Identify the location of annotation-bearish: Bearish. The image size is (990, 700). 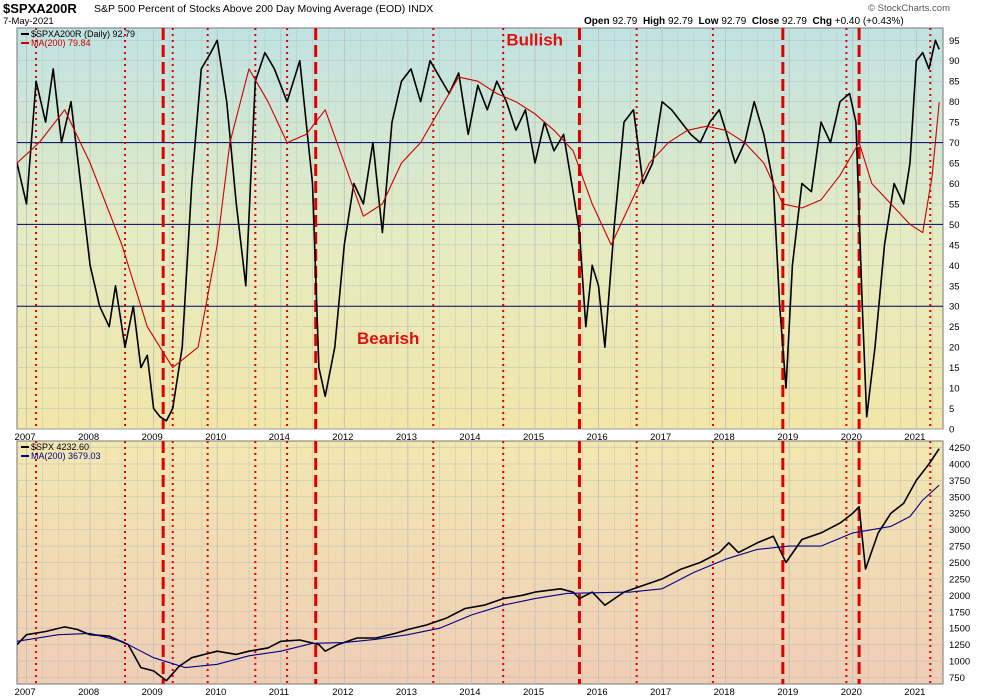
(388, 338).